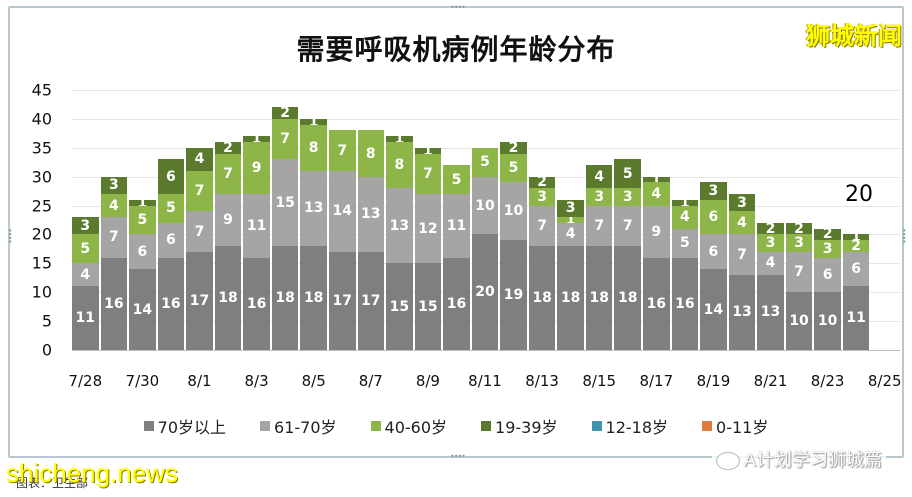 The width and height of the screenshot is (912, 497). Describe the element at coordinates (542, 263) in the screenshot. I see `bar-8-13: 18 7 3 2` at that location.